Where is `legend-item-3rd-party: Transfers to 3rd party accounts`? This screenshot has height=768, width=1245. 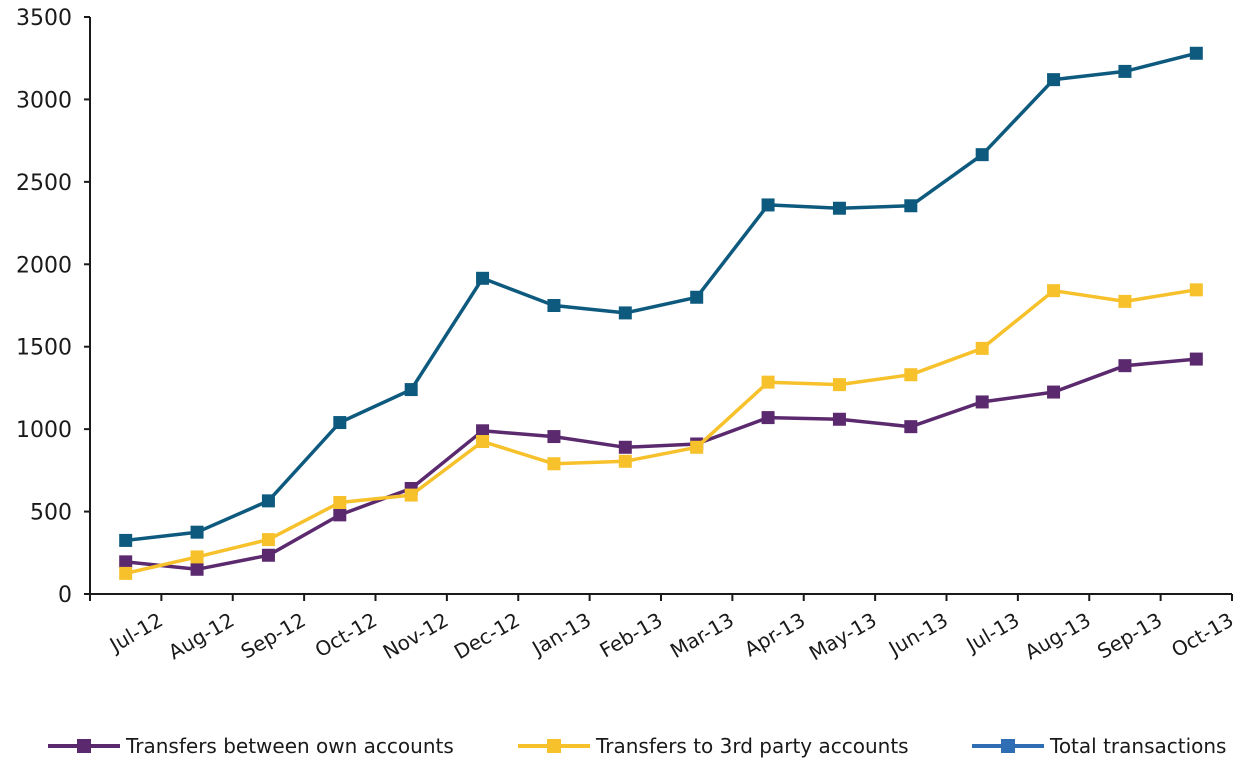 legend-item-3rd-party: Transfers to 3rd party accounts is located at coordinates (713, 746).